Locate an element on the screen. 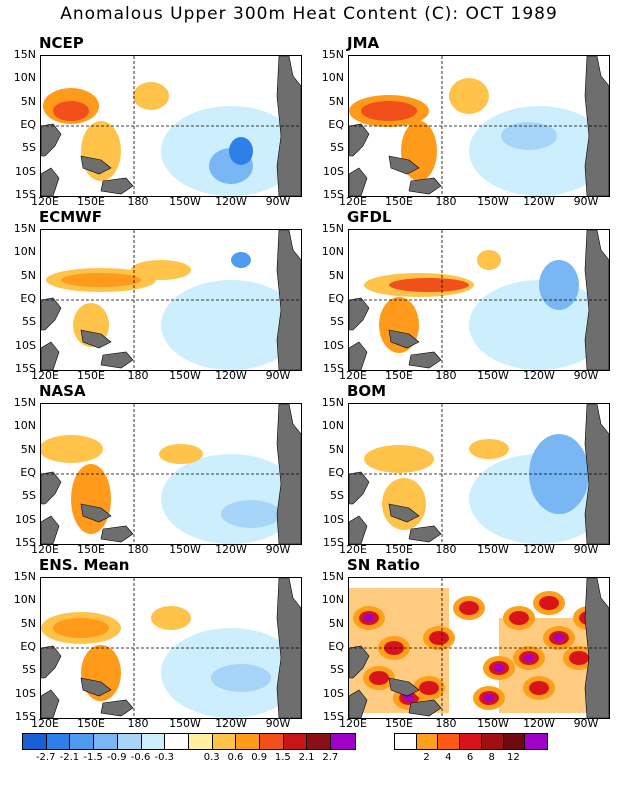 This screenshot has width=618, height=800. sn-colorbar-label: 12 is located at coordinates (513, 757).